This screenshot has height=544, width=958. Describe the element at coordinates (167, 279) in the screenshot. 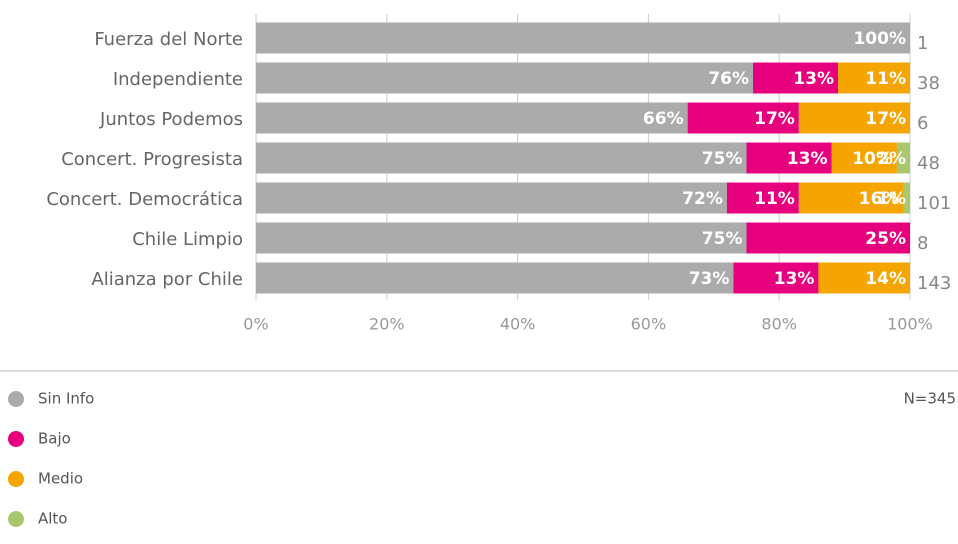

I see `category-label: Alianza por Chile` at that location.